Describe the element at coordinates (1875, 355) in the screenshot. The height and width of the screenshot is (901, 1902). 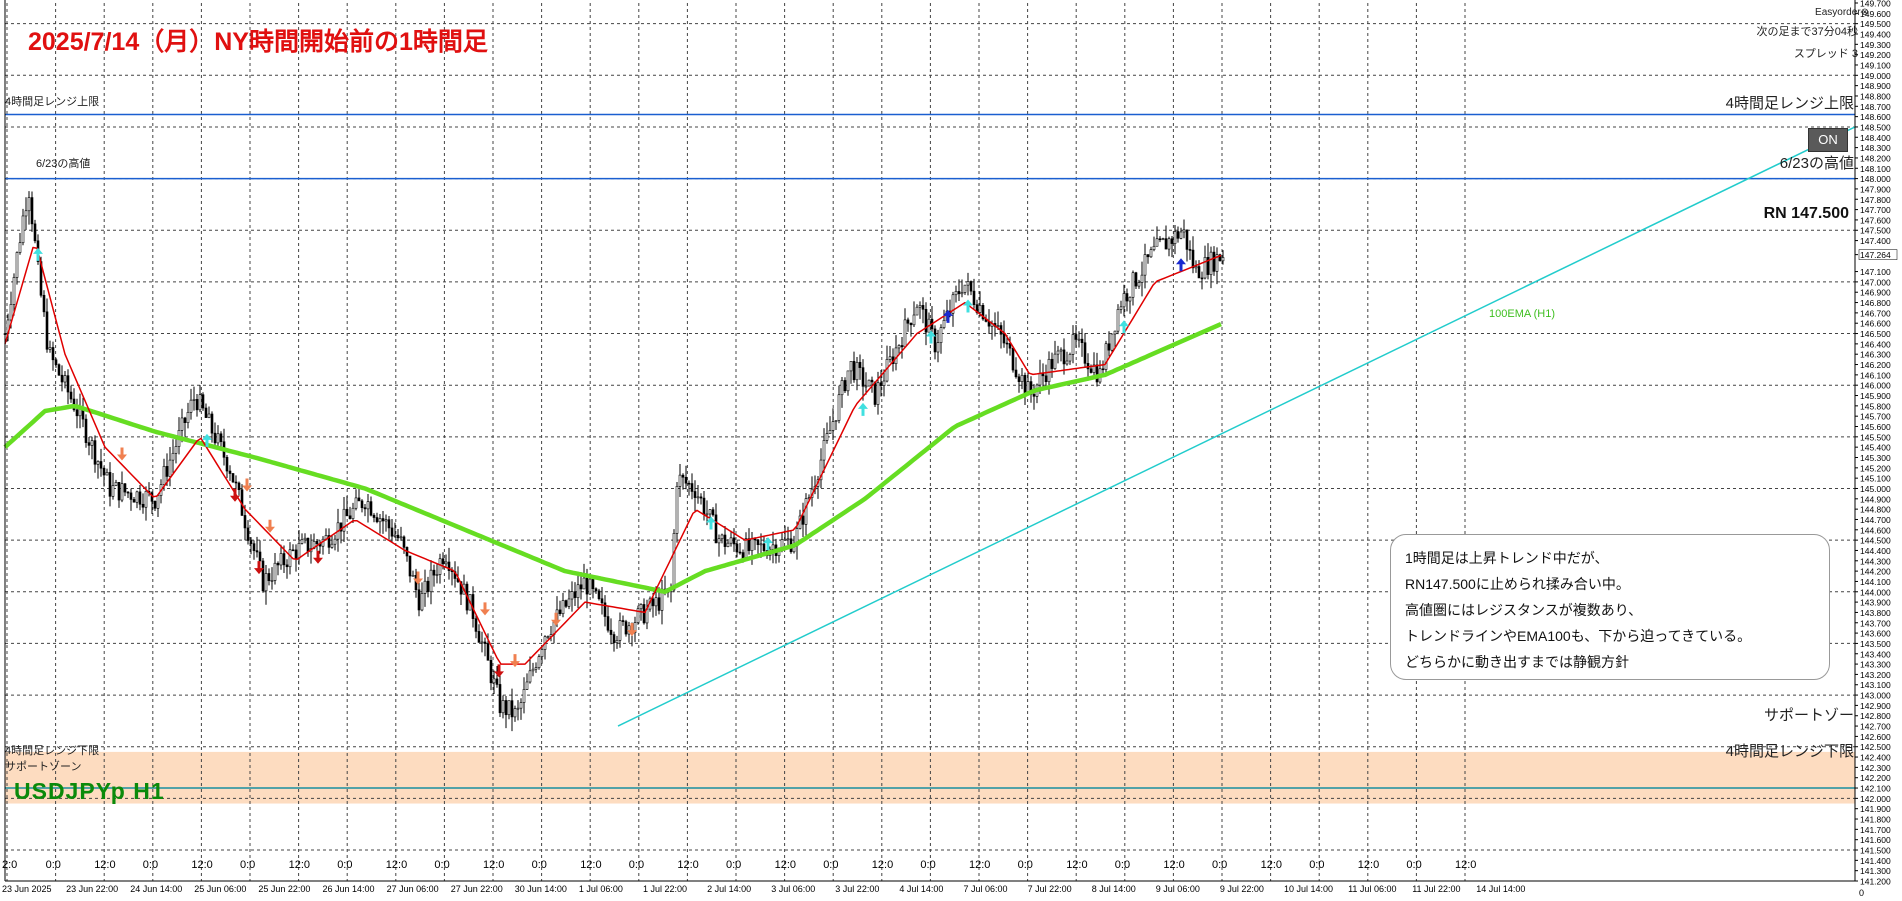
I see `price-tick-label: 146.300` at that location.